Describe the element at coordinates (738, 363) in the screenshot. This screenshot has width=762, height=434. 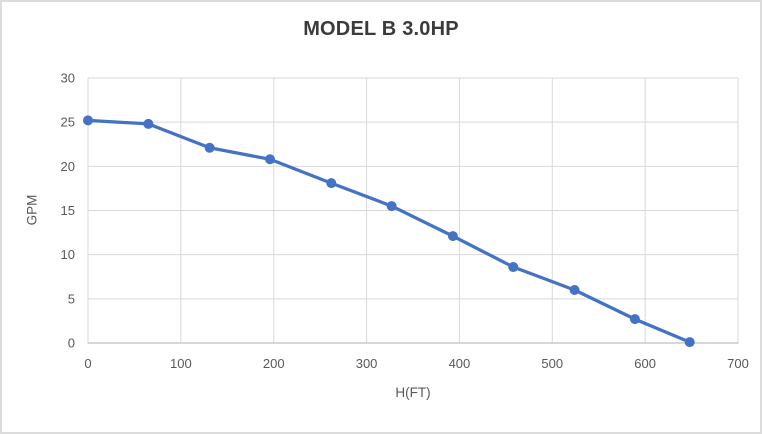
I see `x-tick-label: 700` at that location.